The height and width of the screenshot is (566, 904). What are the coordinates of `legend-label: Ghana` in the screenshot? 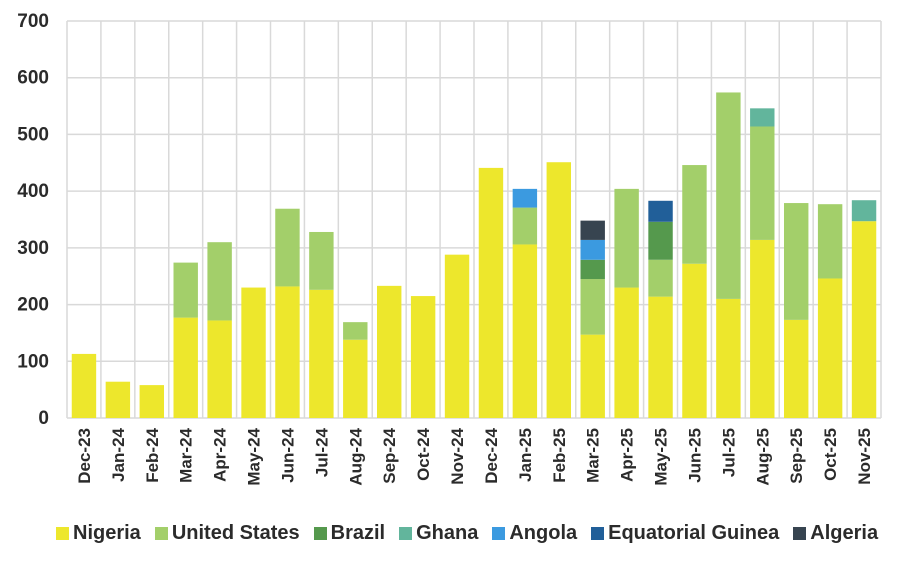 It's located at (447, 533).